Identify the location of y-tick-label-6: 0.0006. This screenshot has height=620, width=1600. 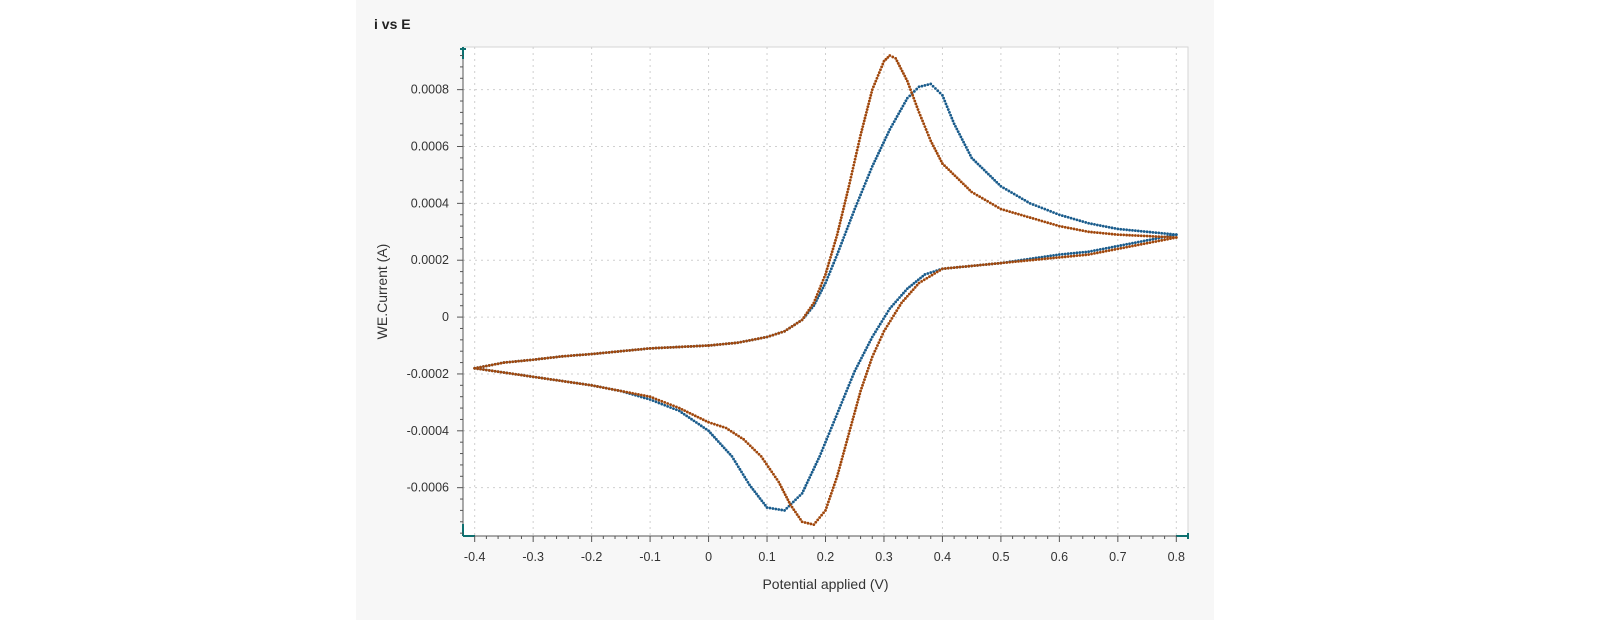
(430, 147).